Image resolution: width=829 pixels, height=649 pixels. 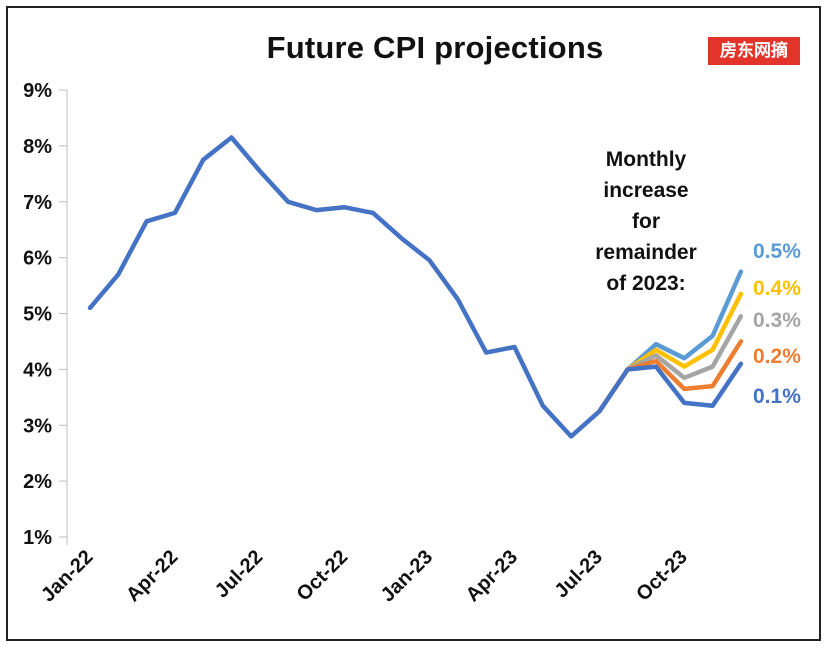 What do you see at coordinates (37, 538) in the screenshot?
I see `y-tick-label: 1%` at bounding box center [37, 538].